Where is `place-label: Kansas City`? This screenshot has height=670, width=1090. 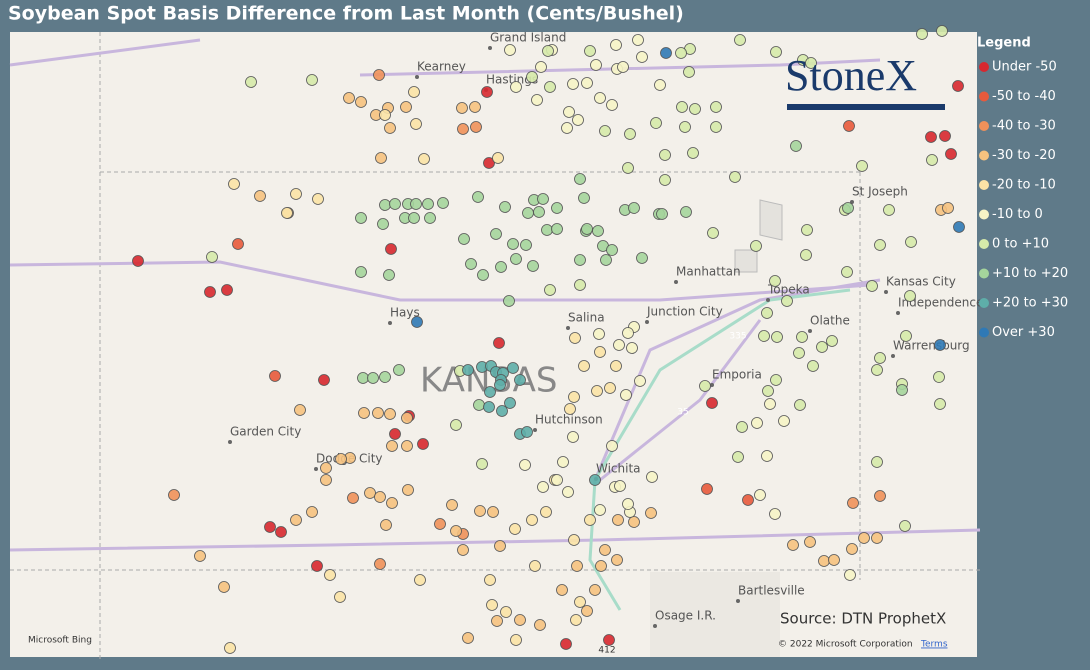 place-label: Kansas City is located at coordinates (921, 282).